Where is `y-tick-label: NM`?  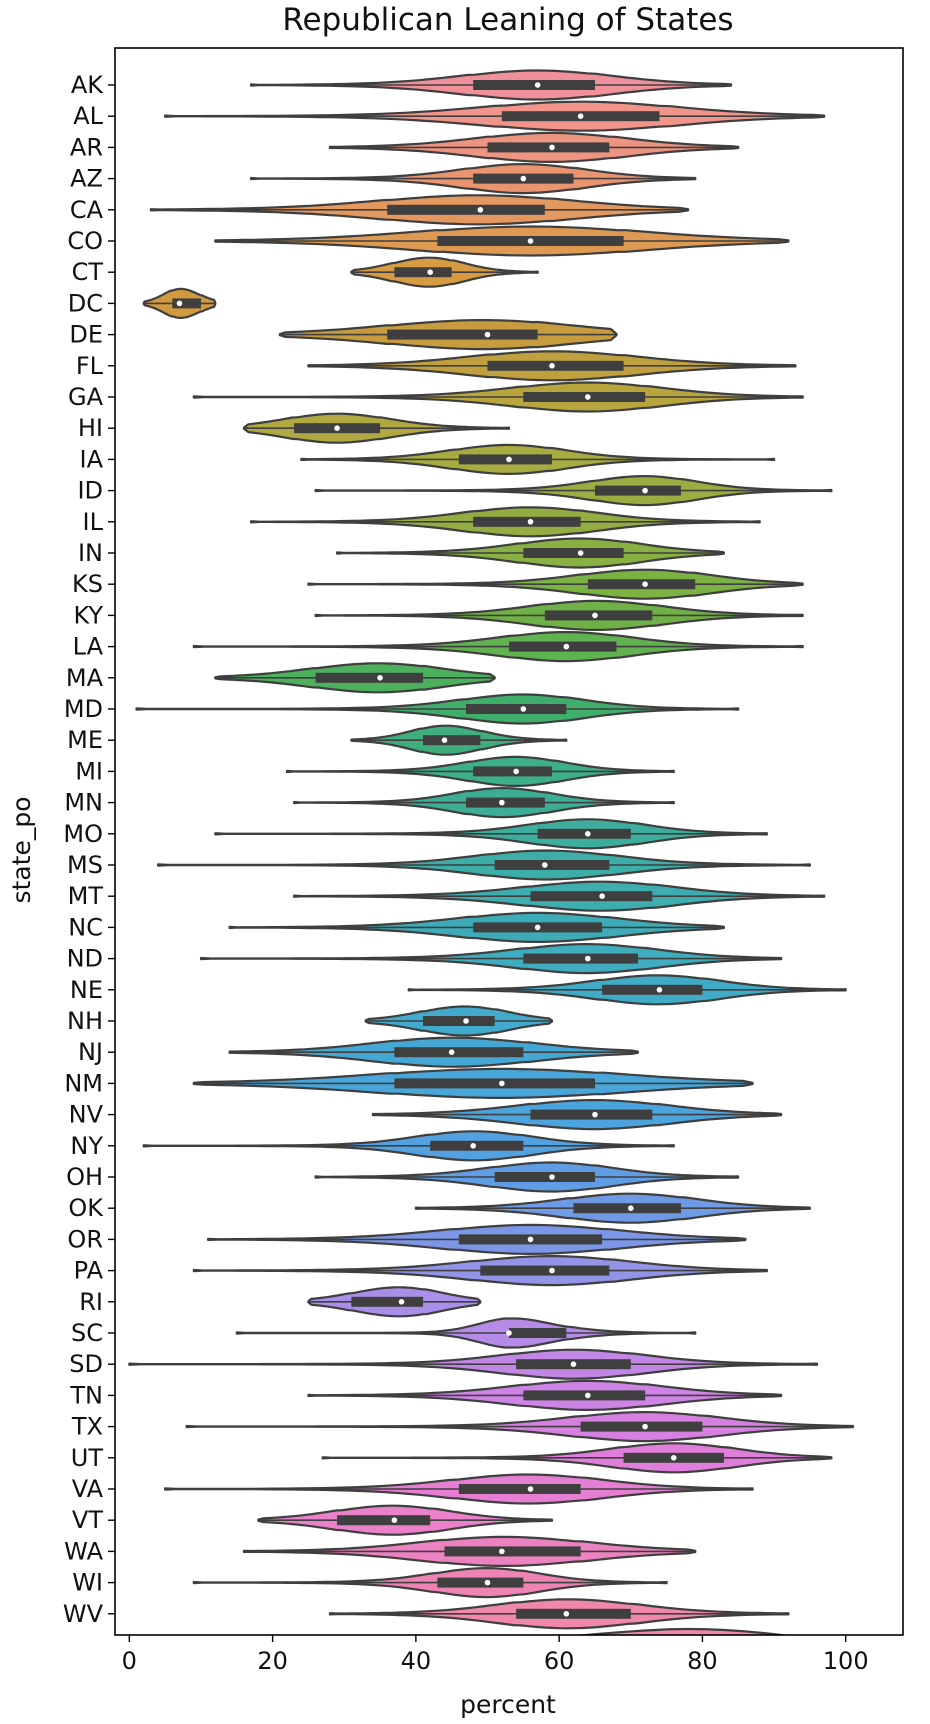
y-tick-label: NM is located at coordinates (83, 1083).